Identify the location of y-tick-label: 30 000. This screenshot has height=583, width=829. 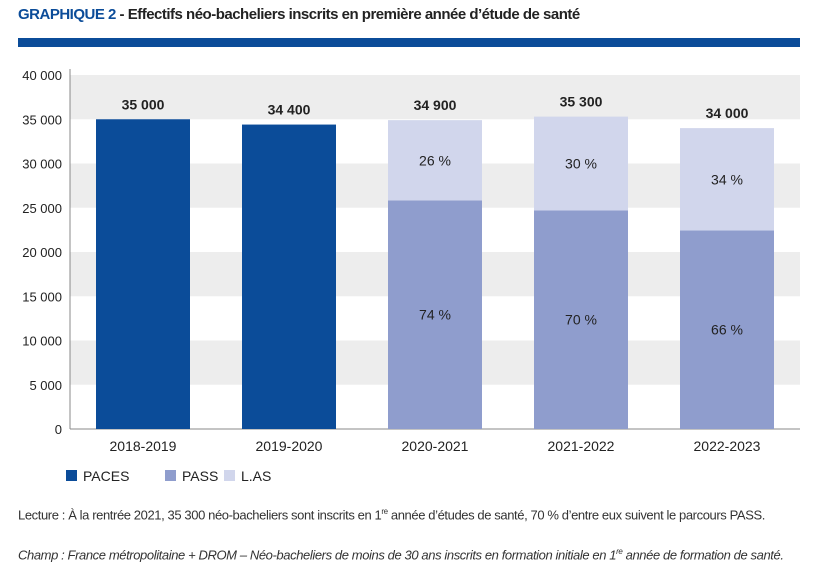
(42, 164).